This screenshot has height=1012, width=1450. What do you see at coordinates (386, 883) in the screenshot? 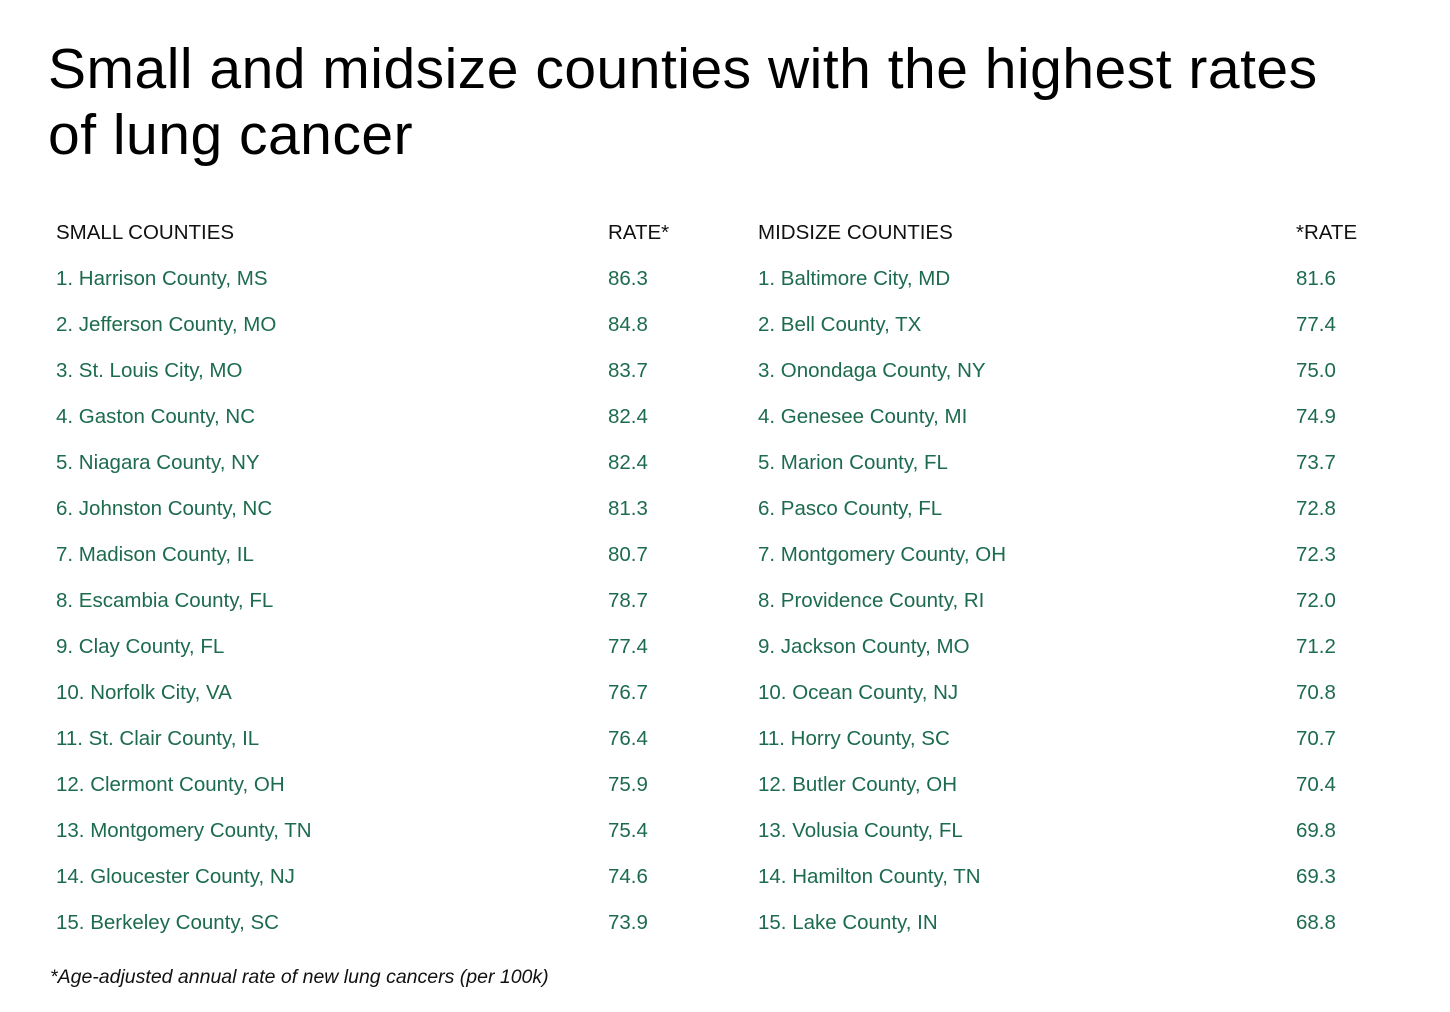
I see `table-row: 14. Gloucester County, NJ 74.6` at bounding box center [386, 883].